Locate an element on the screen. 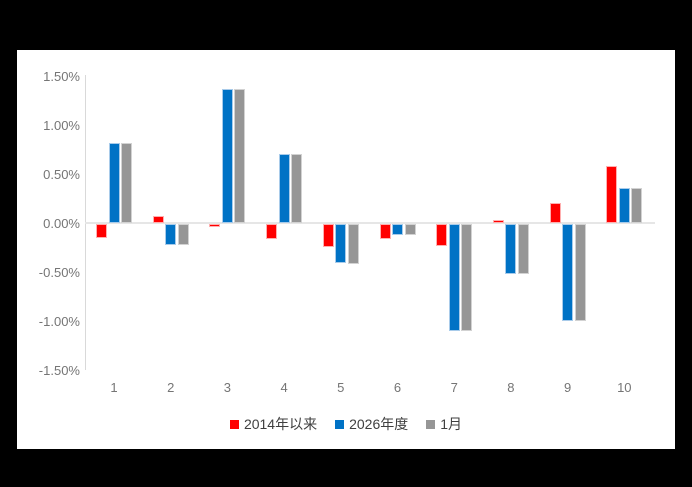 The image size is (692, 487). bar-series0-cat4 is located at coordinates (272, 231).